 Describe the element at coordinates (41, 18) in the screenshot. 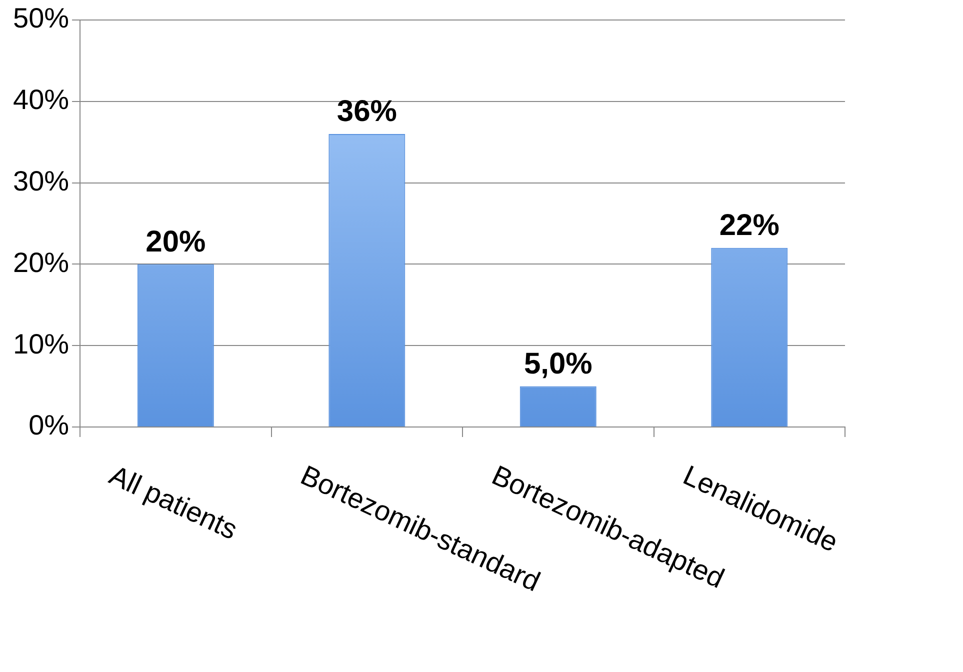

I see `y-tick-label: 50%` at that location.